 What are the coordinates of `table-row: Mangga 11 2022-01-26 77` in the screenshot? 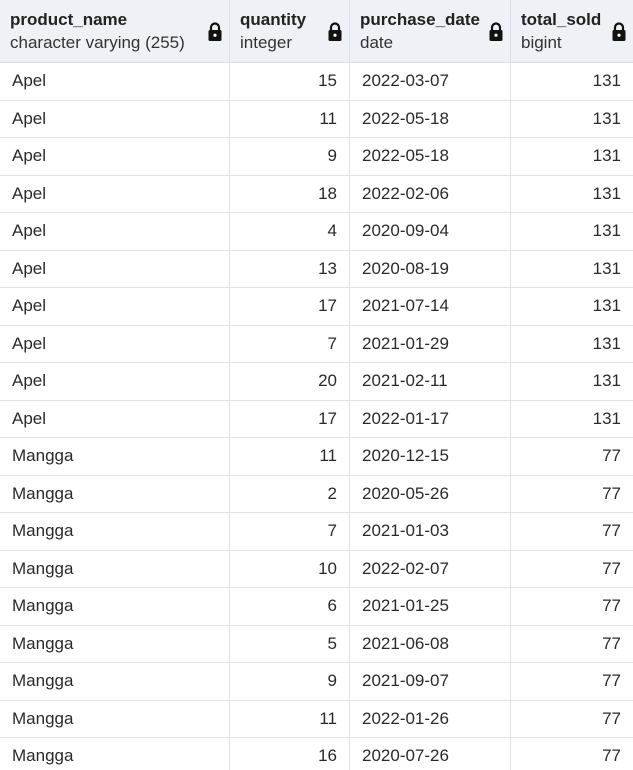 It's located at (316, 719).